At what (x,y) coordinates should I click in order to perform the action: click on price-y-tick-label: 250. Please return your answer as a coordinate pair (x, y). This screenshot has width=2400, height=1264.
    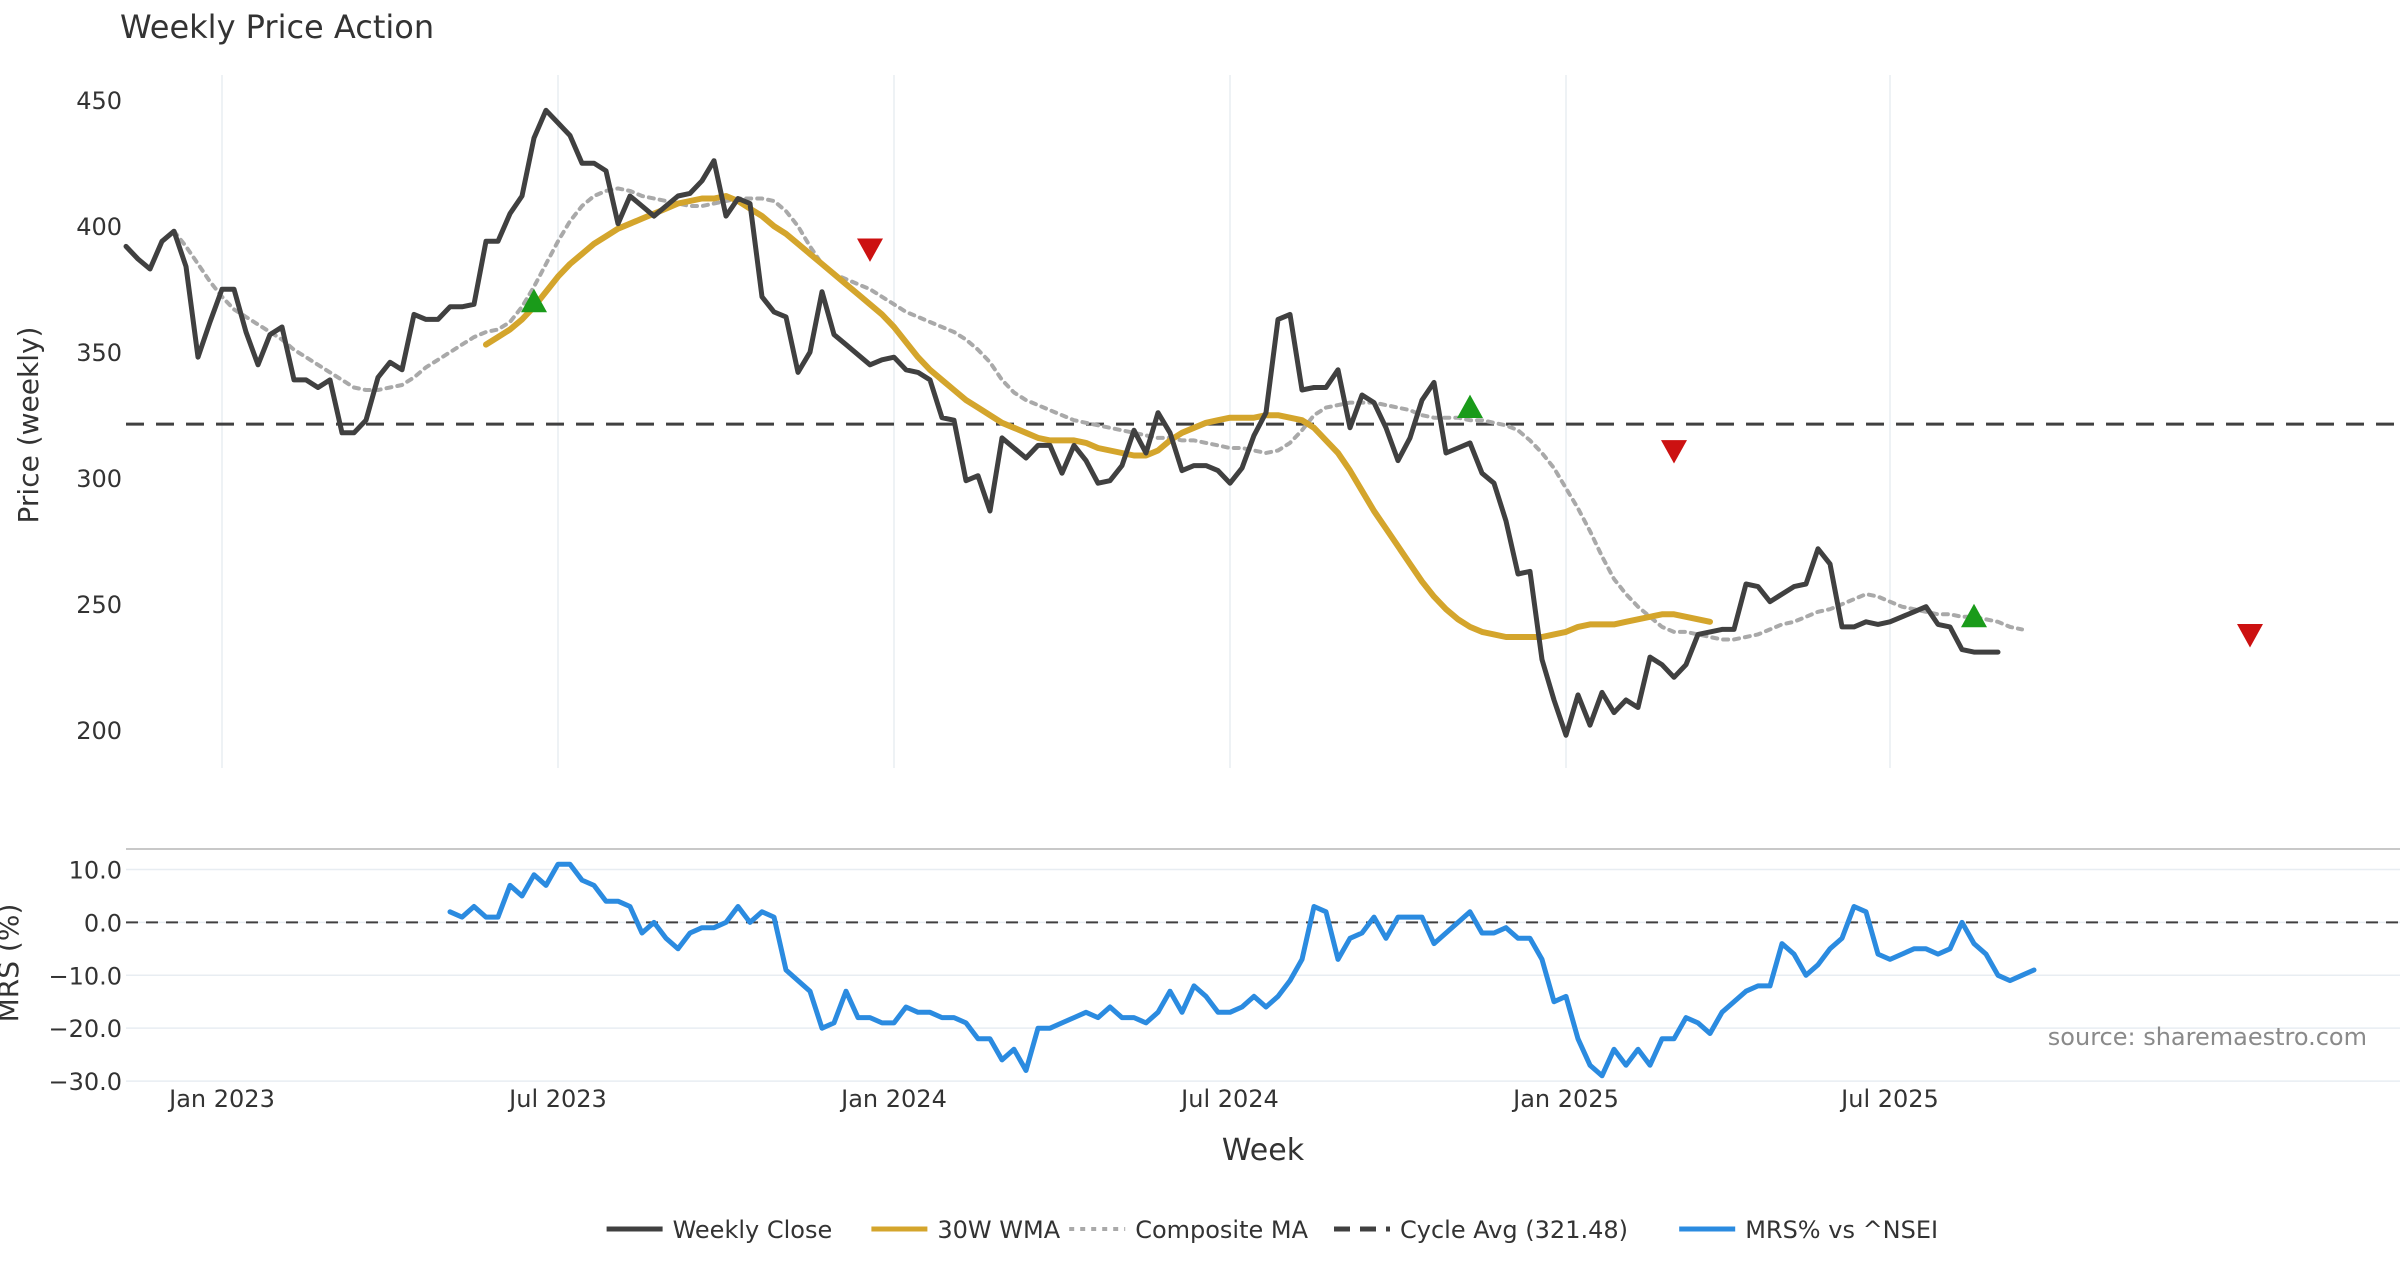
    Looking at the image, I should click on (99, 605).